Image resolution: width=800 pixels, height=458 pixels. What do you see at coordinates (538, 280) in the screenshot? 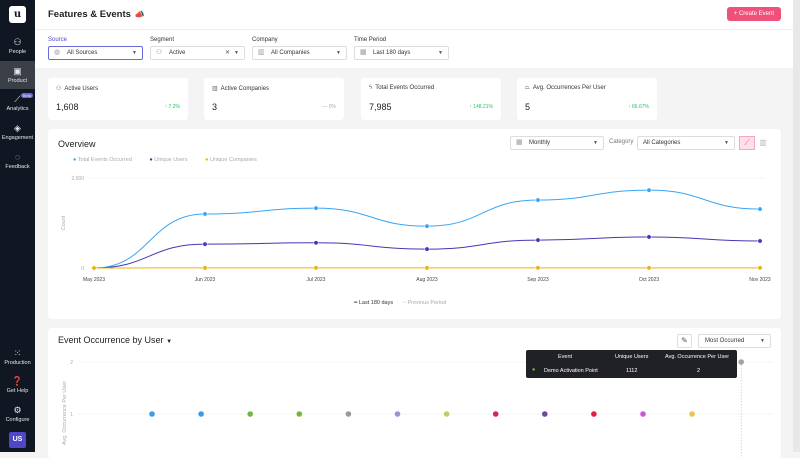
I see `x-tick-label: Sep 2023` at bounding box center [538, 280].